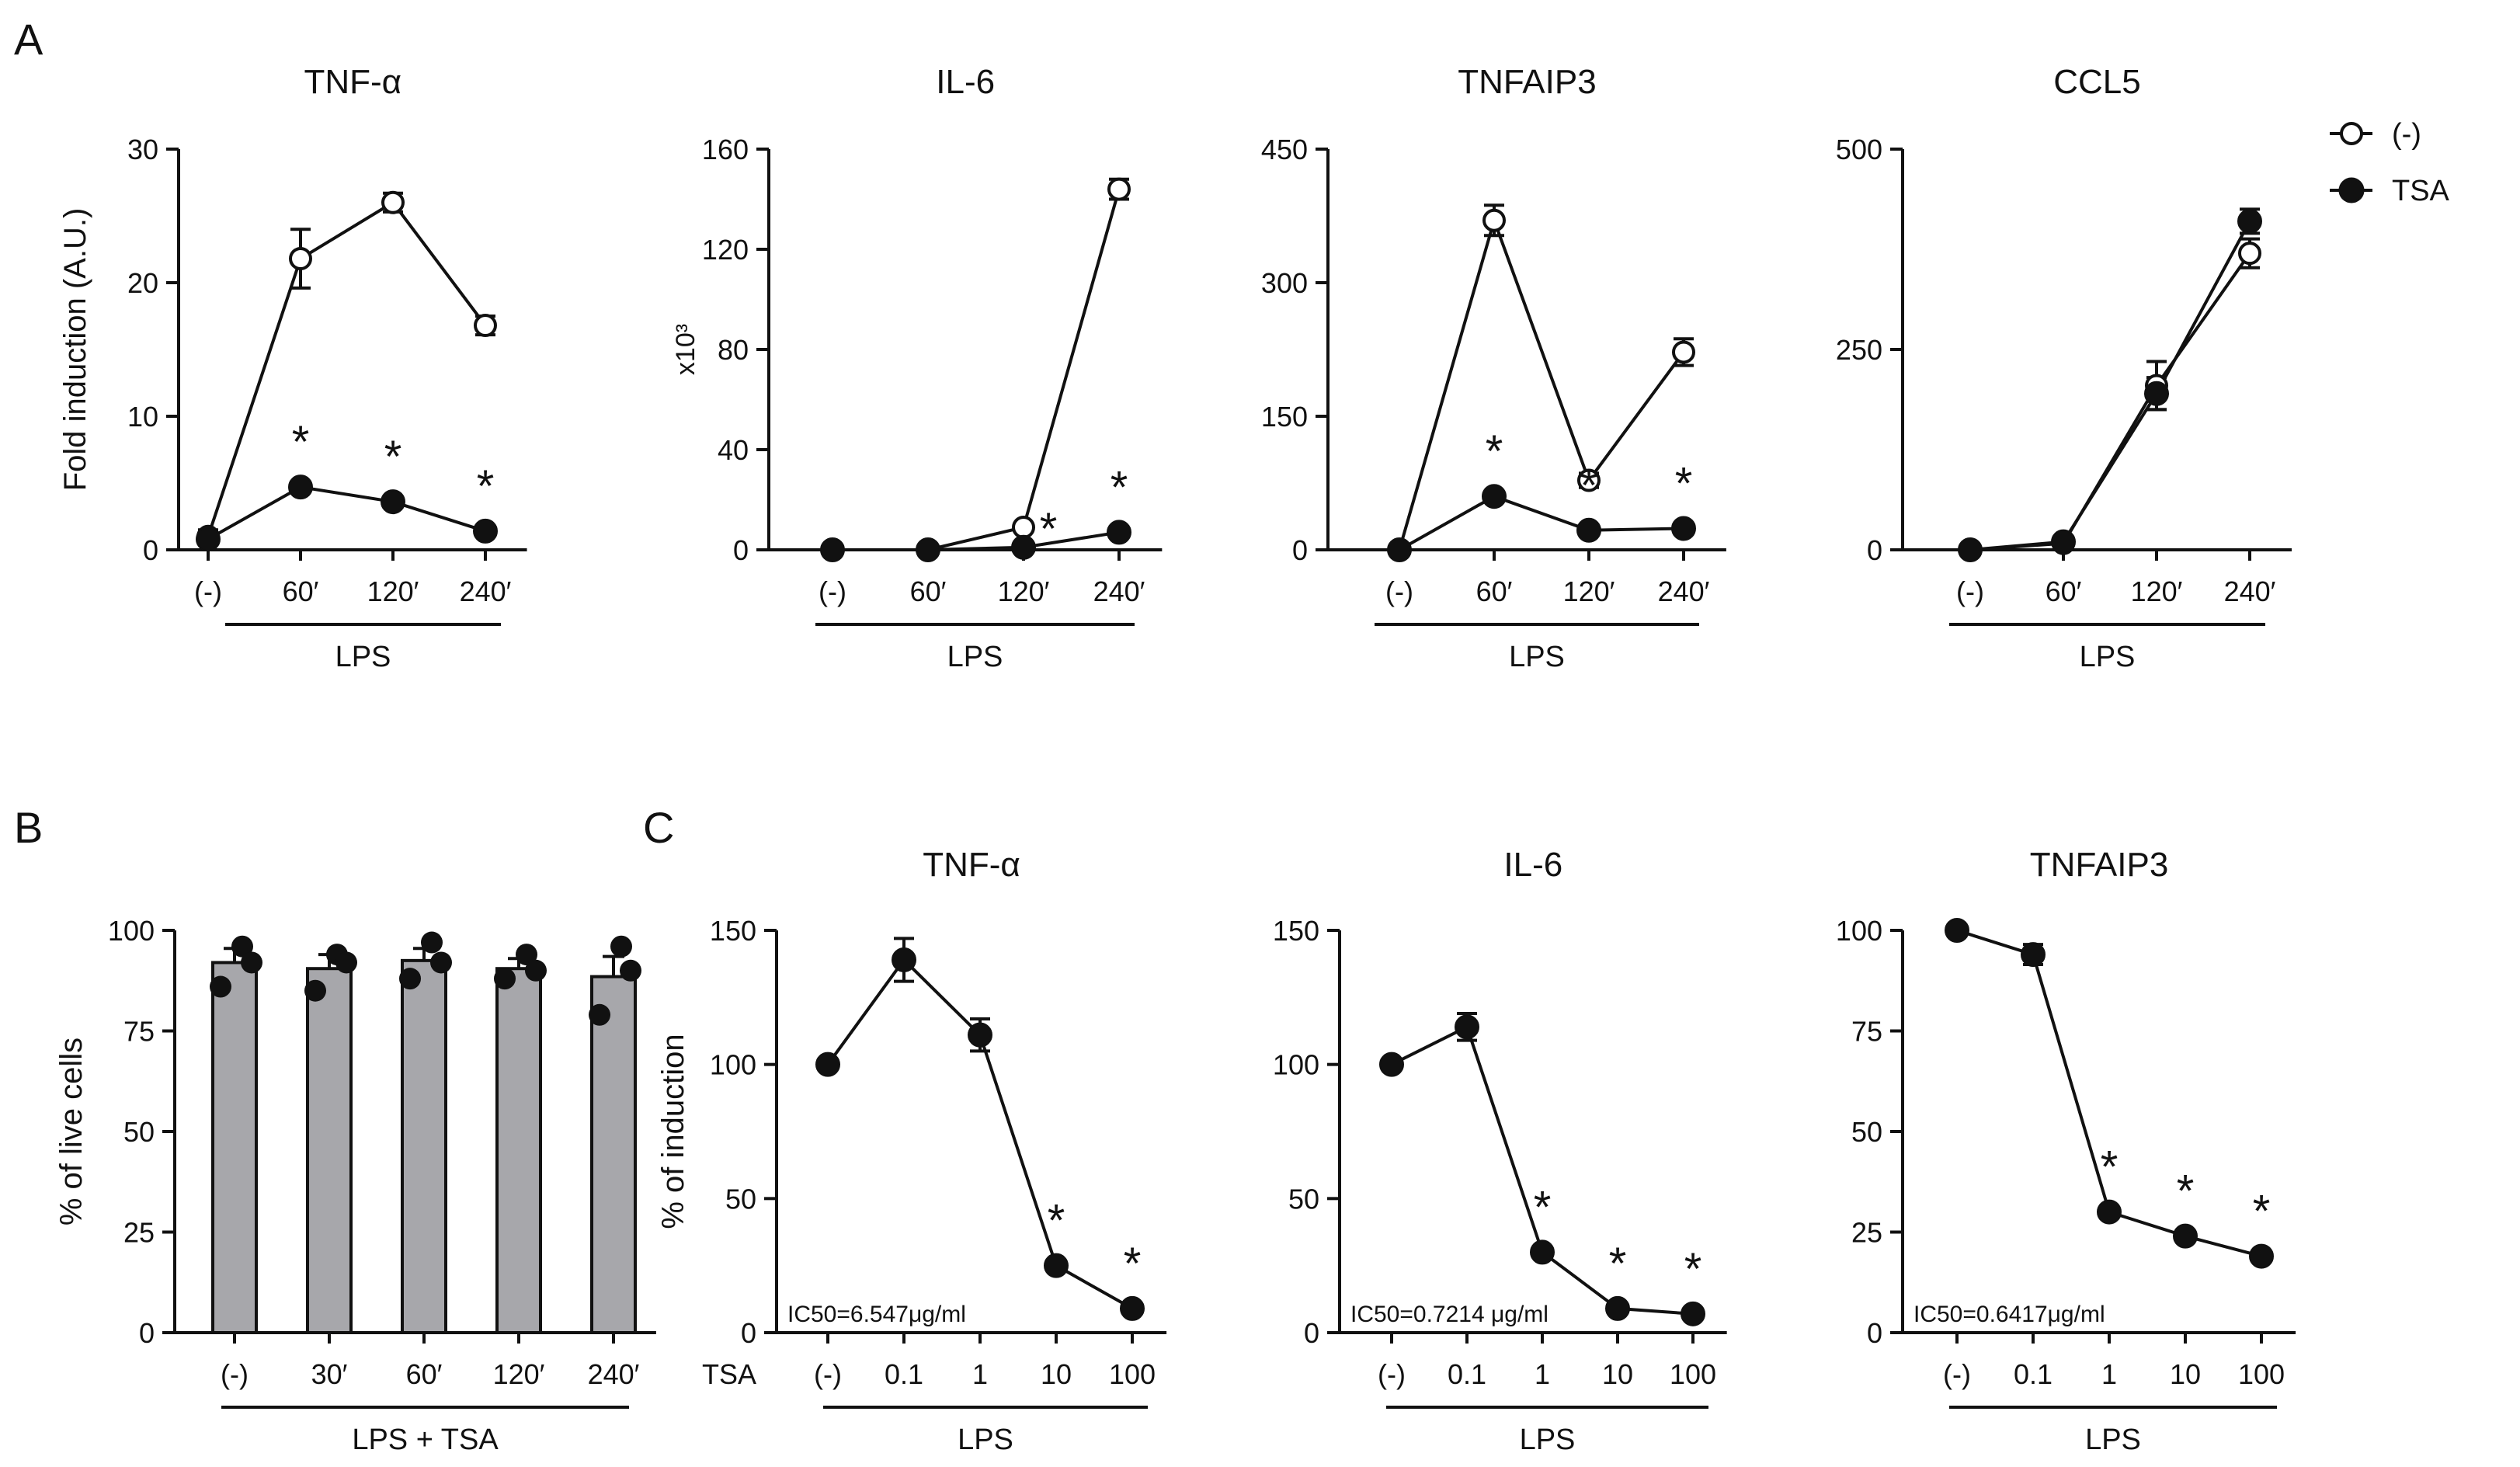 The height and width of the screenshot is (1467, 2520). I want to click on x-tick-label: 30′, so click(329, 1374).